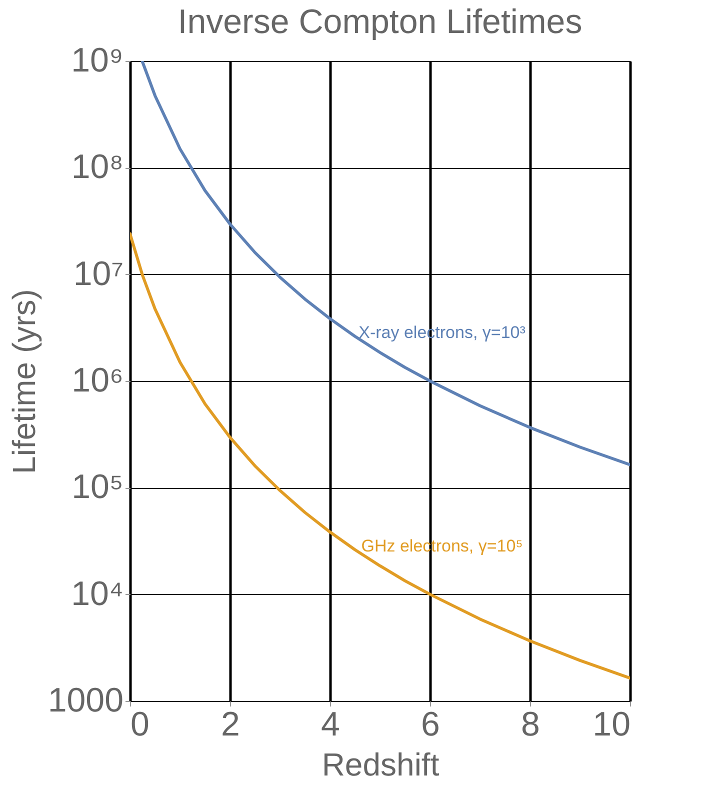 The width and height of the screenshot is (721, 806). Describe the element at coordinates (97, 167) in the screenshot. I see `y-tick-label: 10⁸` at that location.